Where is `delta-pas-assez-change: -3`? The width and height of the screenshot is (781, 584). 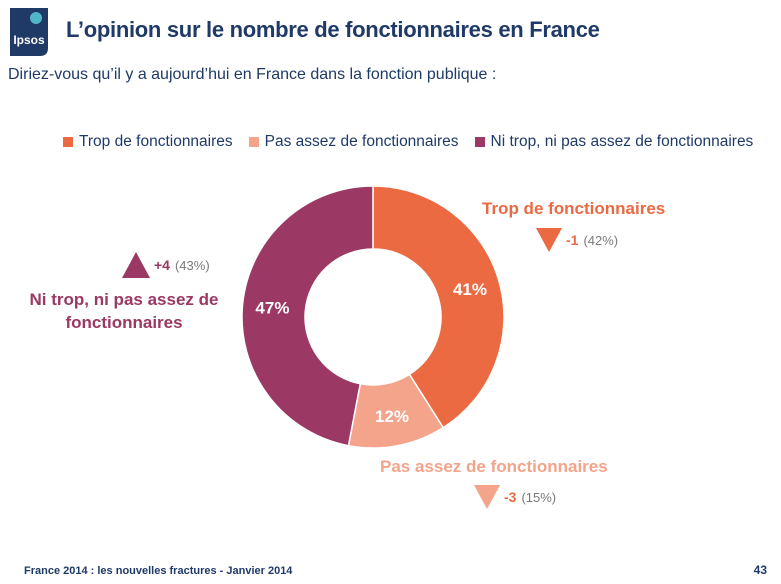 delta-pas-assez-change: -3 is located at coordinates (510, 497).